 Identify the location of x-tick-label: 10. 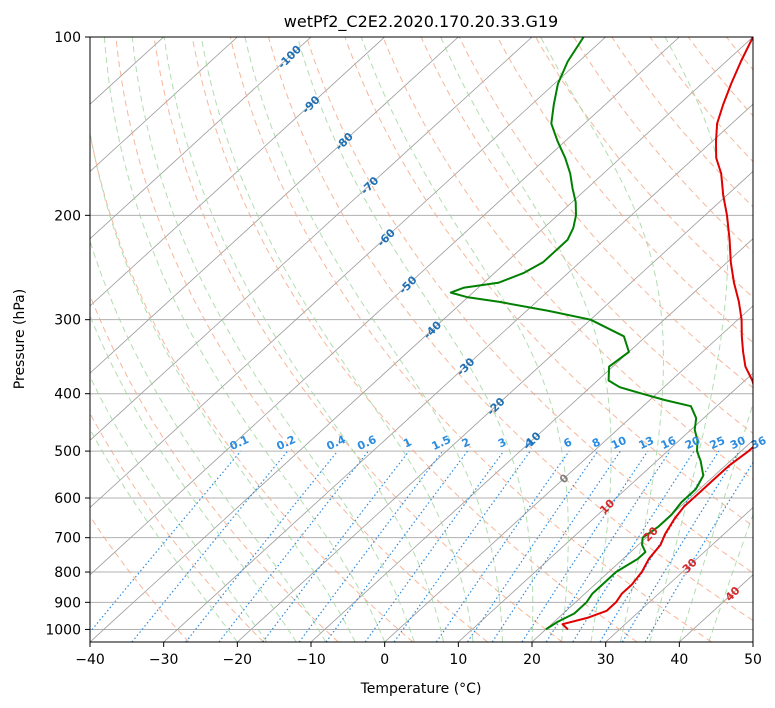
(458, 660).